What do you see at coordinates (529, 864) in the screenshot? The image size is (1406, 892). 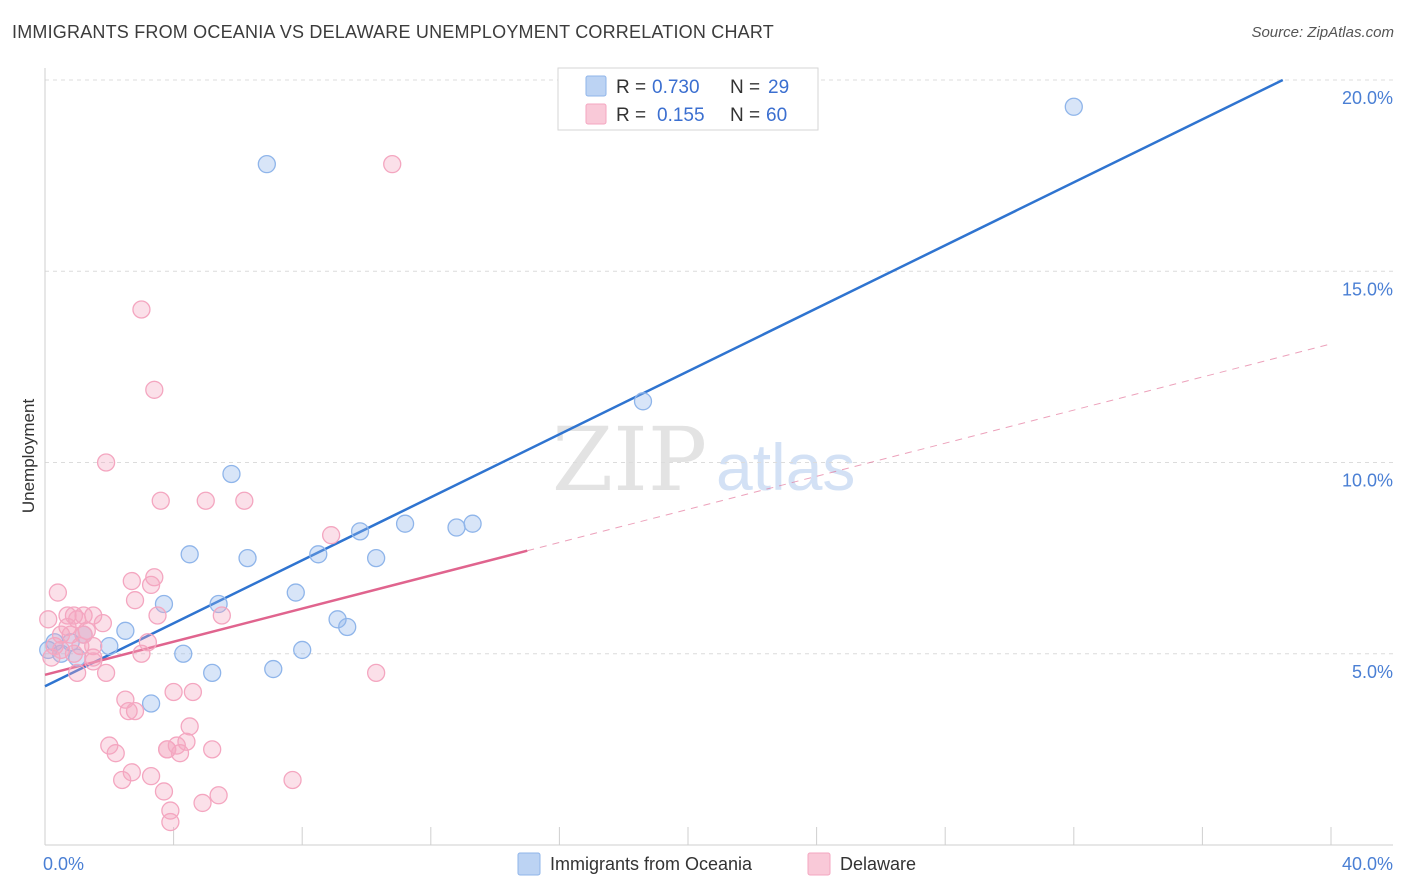 I see `bottom-legend-swatch-oceania` at bounding box center [529, 864].